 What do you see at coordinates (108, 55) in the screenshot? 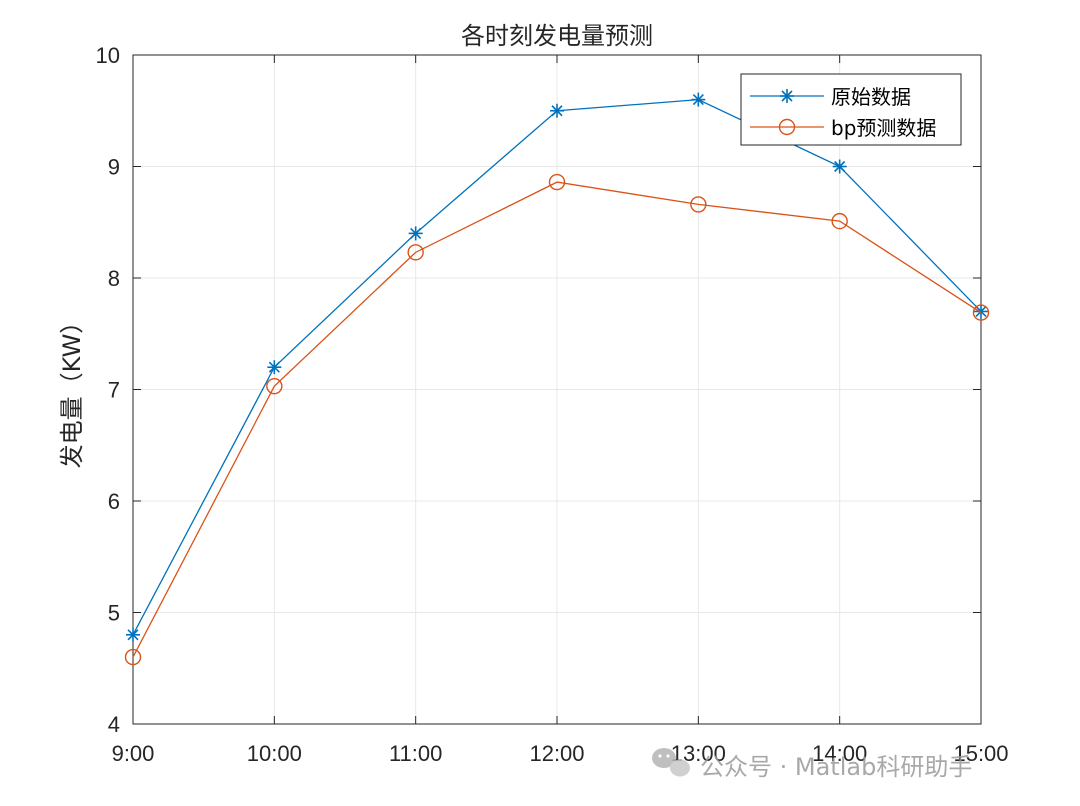
I see `y-tick-label: 10` at bounding box center [108, 55].